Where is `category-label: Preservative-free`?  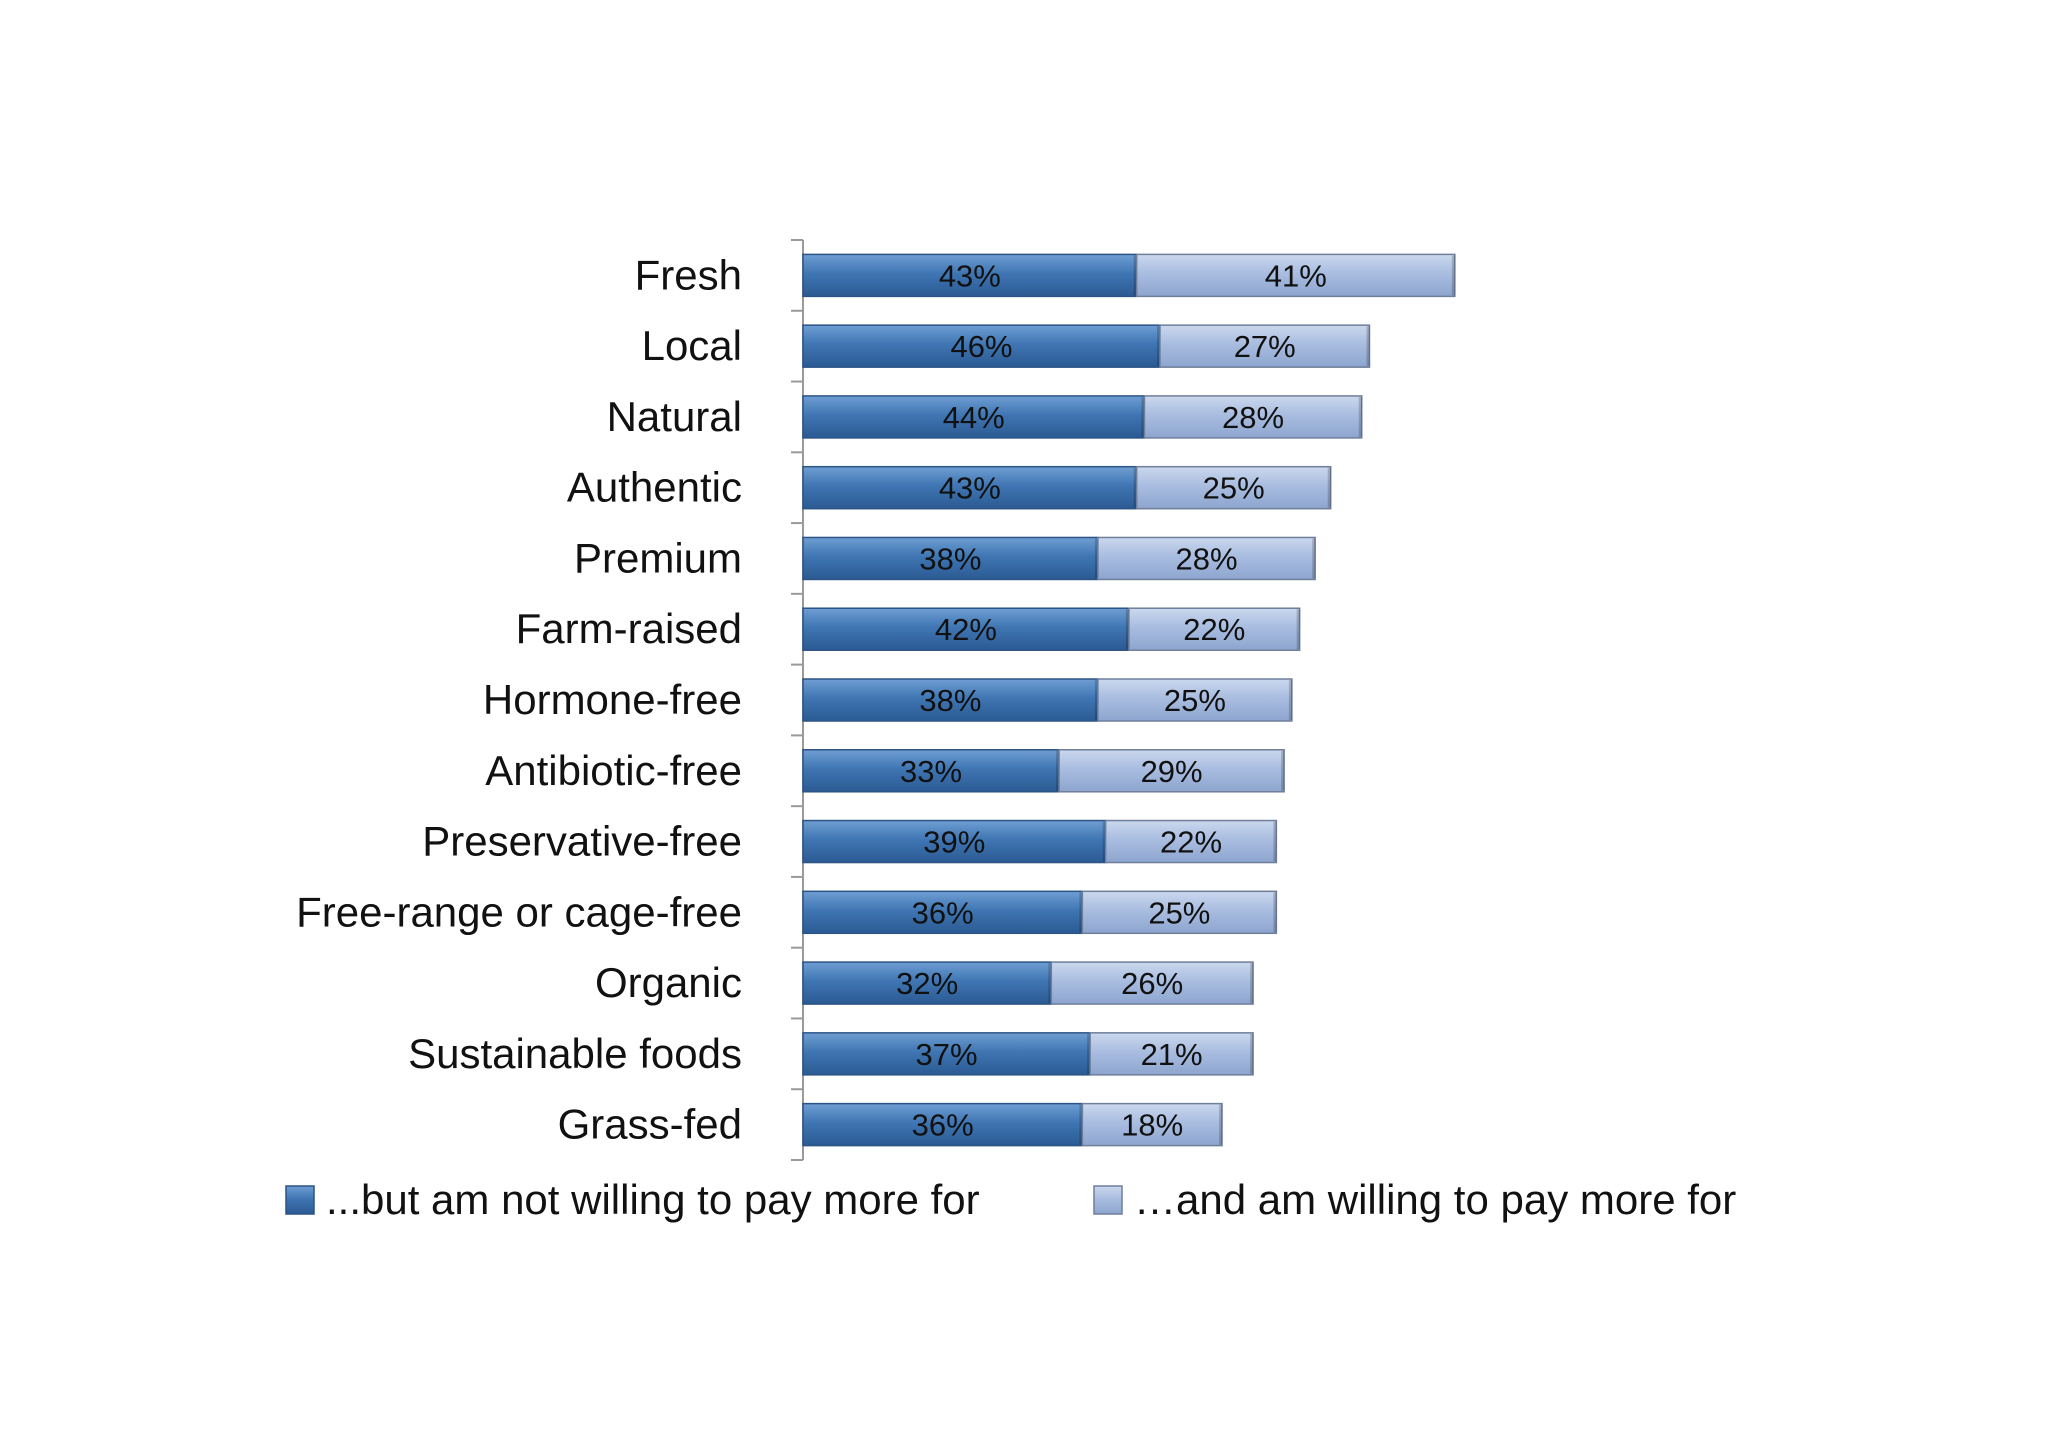 category-label: Preservative-free is located at coordinates (582, 841).